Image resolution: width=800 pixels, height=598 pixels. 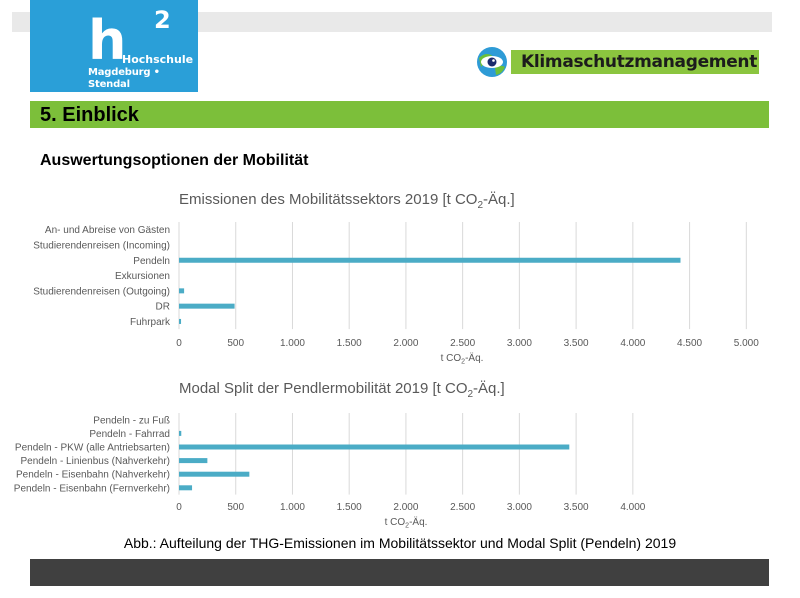 I want to click on category-label: Studierendenreisen (Incoming), so click(x=101, y=245).